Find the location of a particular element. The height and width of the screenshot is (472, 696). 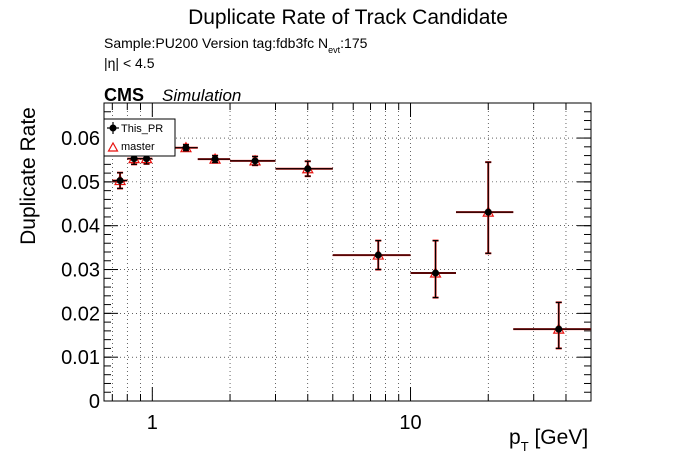

y-tick-label: 0.05 is located at coordinates (80, 183).